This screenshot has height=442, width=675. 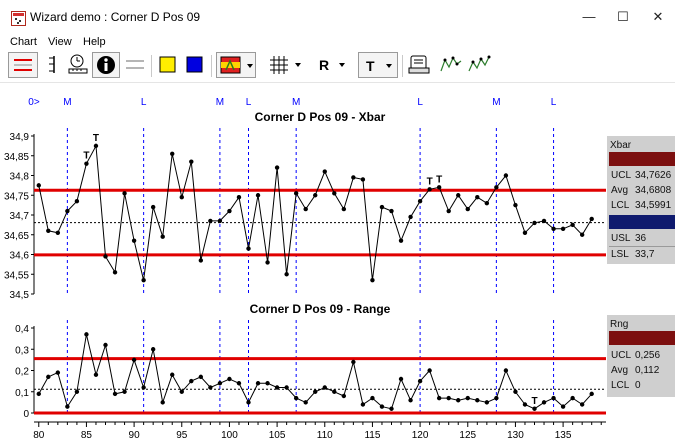 What do you see at coordinates (195, 65) in the screenshot?
I see `blue-color-button` at bounding box center [195, 65].